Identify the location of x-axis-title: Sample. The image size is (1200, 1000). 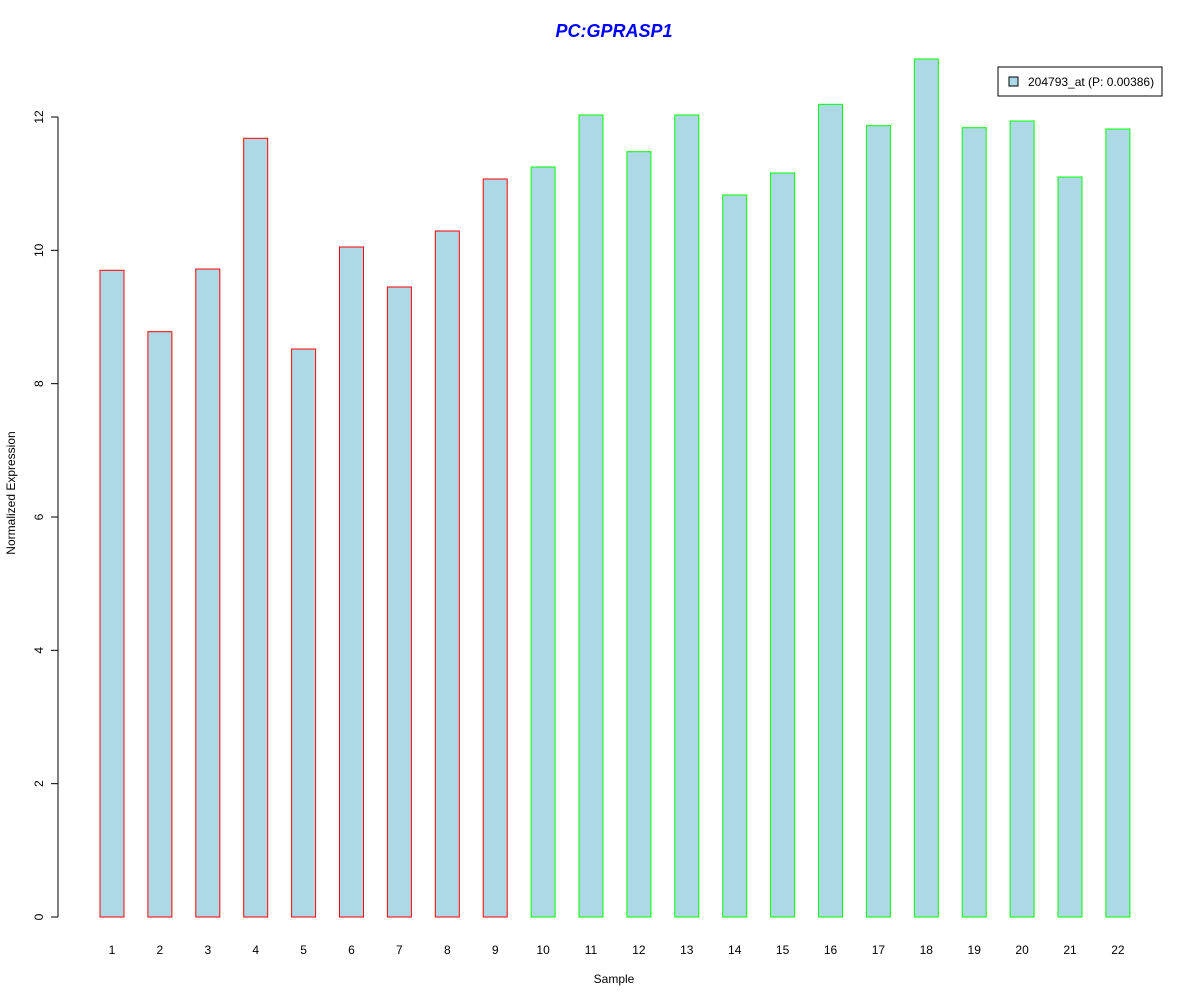
(614, 979).